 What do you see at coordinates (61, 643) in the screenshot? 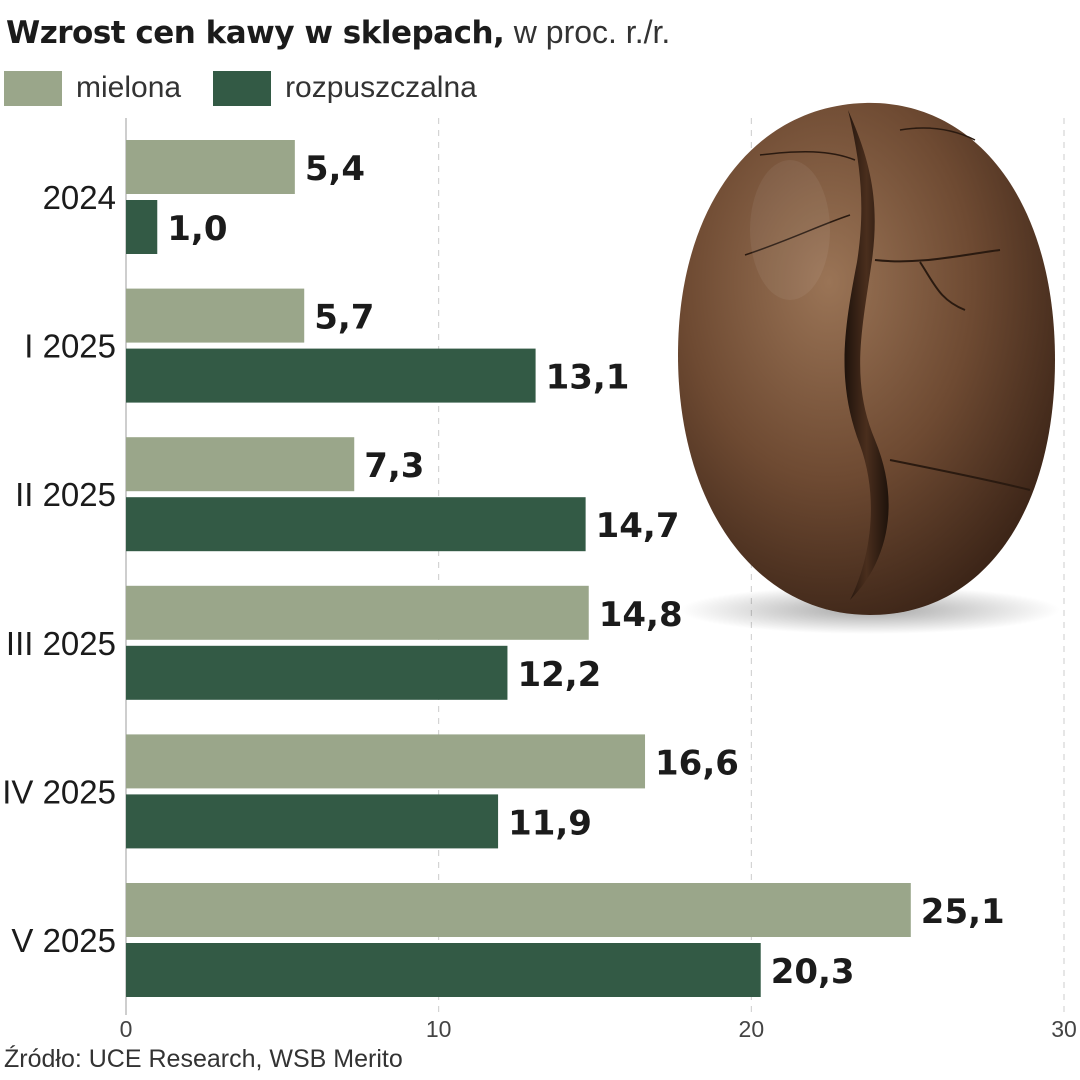
I see `category-label-3: III 2025` at bounding box center [61, 643].